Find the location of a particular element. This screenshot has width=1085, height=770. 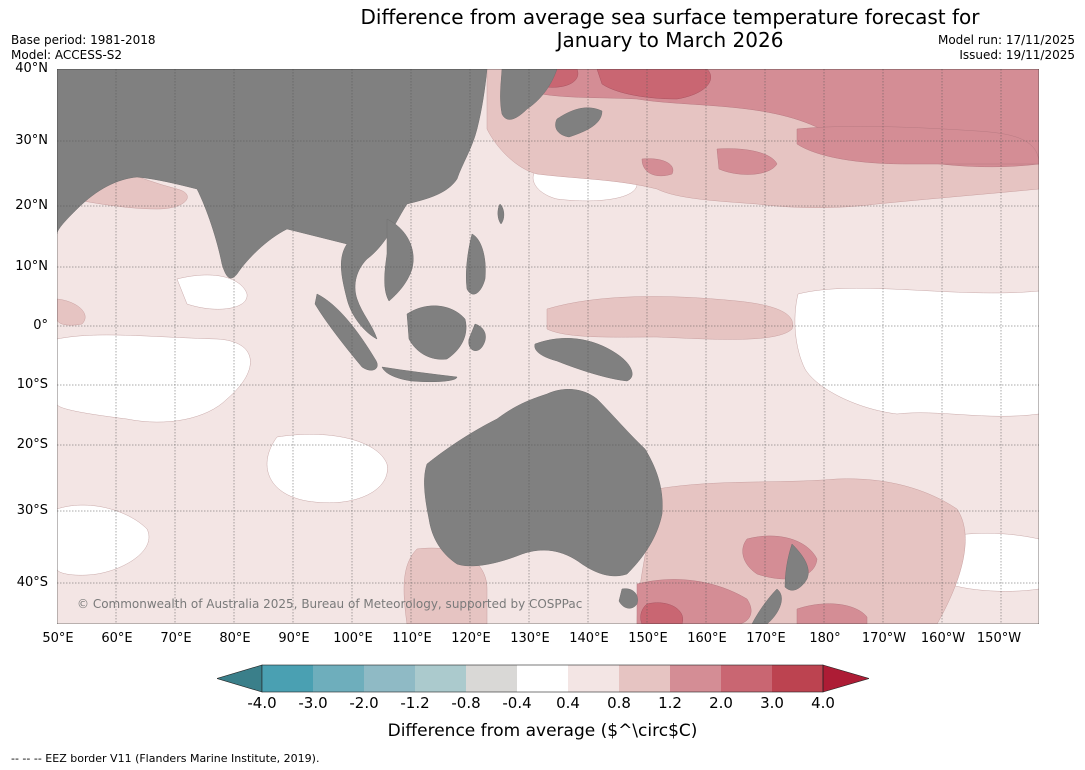

lon-label-90e: 90°E is located at coordinates (294, 638).